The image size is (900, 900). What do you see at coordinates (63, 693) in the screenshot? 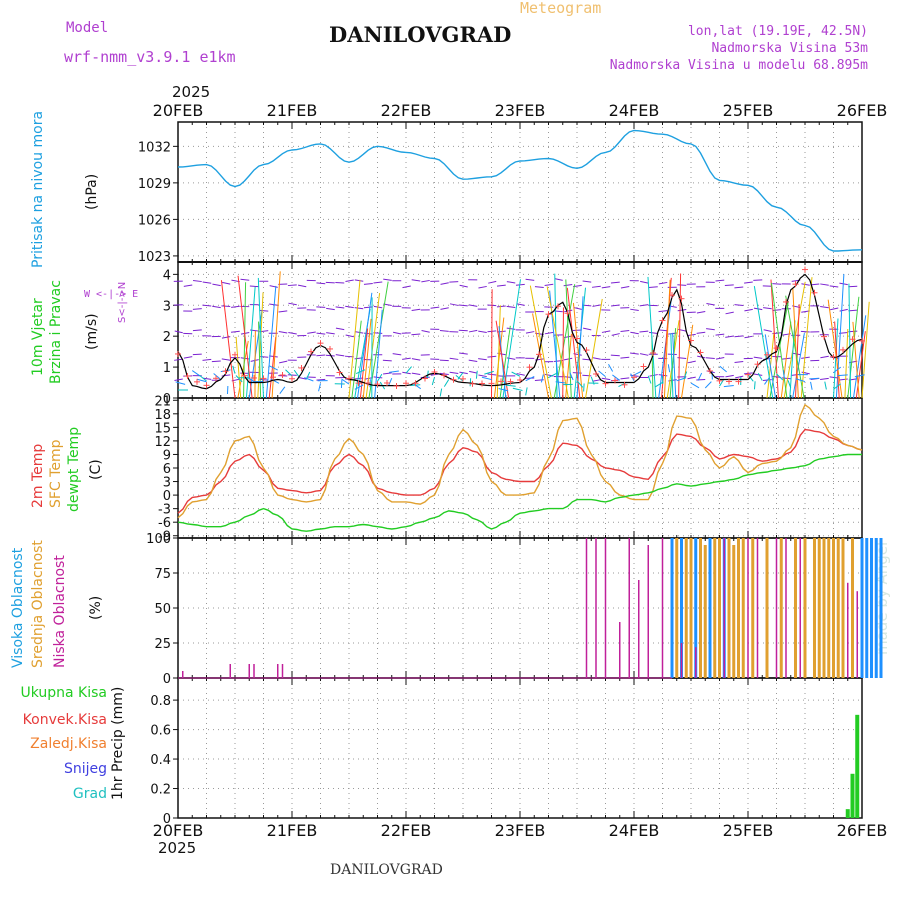
I see `precip-legend-total: Ukupna Kisa` at bounding box center [63, 693].